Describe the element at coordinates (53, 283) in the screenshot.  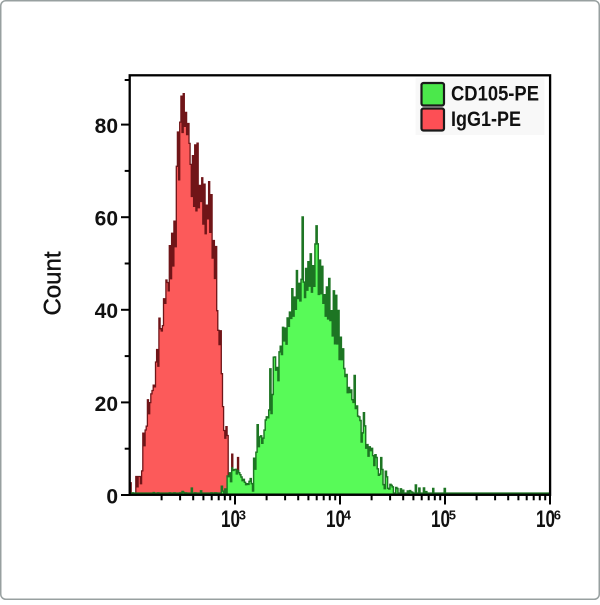
I see `svg-text: Count` at that location.